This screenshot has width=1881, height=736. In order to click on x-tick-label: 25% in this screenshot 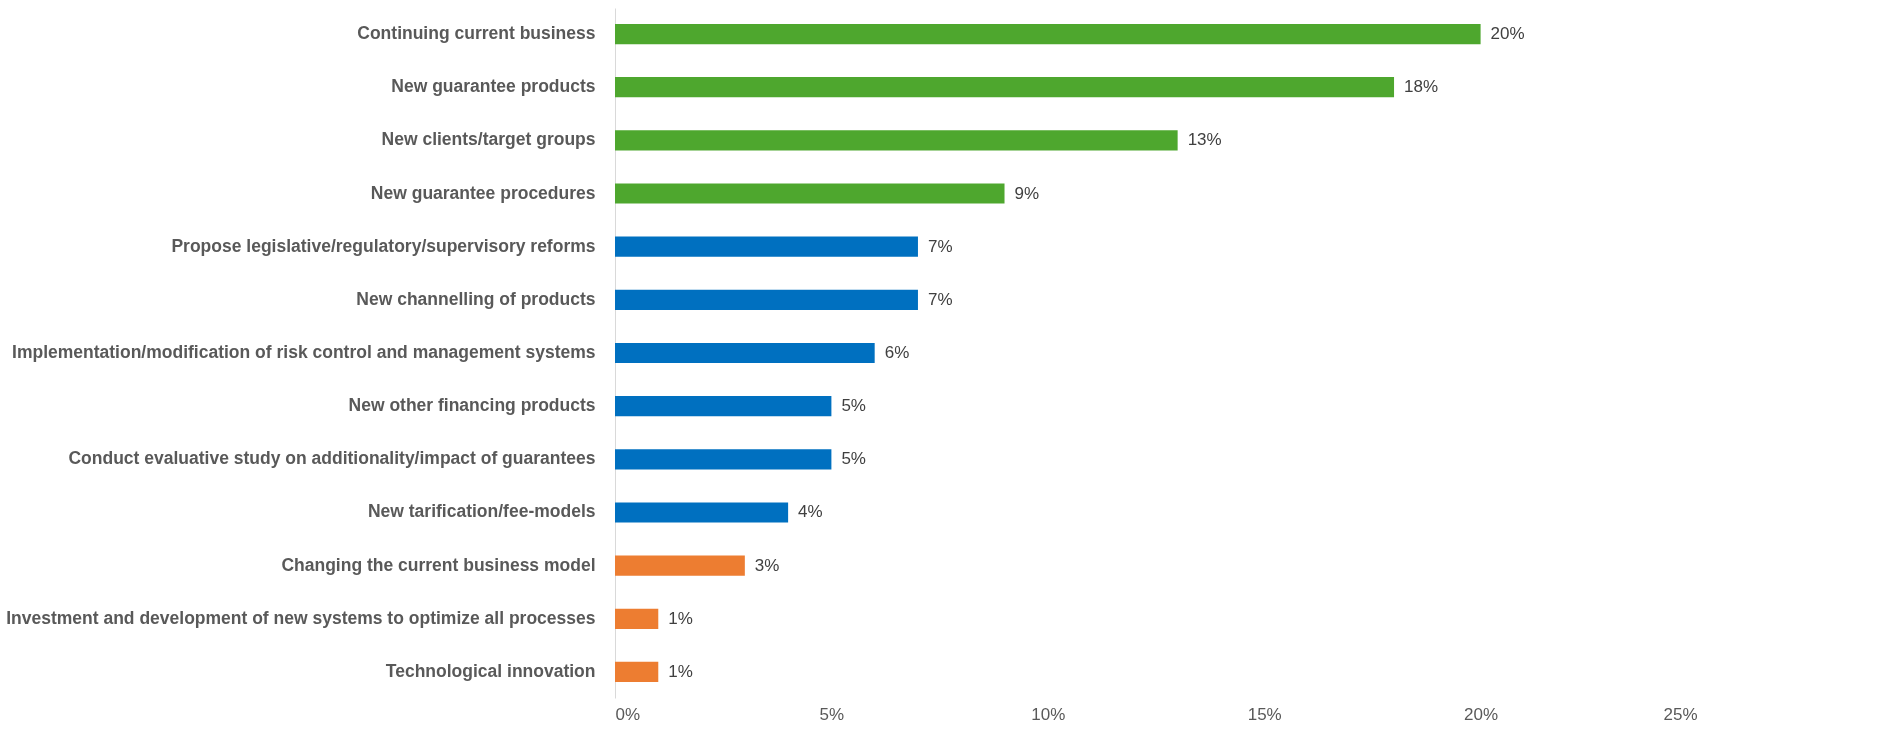, I will do `click(1680, 714)`.